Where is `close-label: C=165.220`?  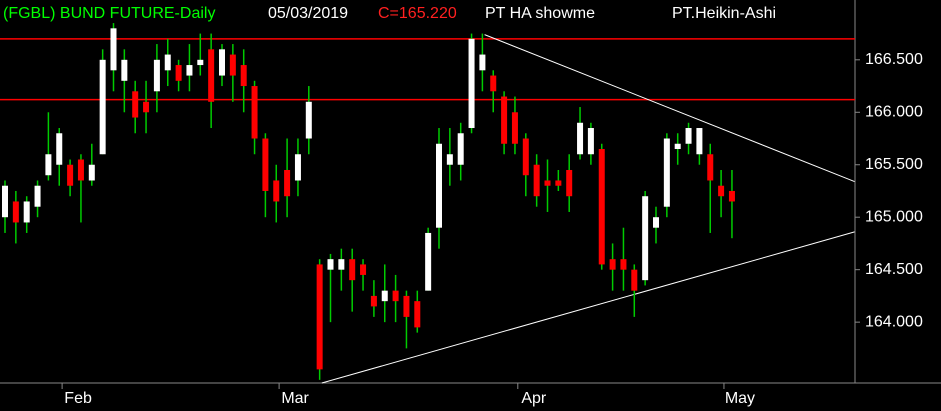
close-label: C=165.220 is located at coordinates (417, 13).